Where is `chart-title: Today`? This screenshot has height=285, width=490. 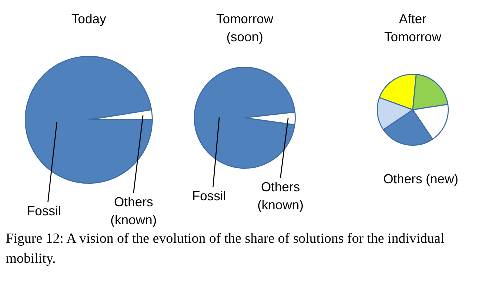
chart-title: Today is located at coordinates (89, 19).